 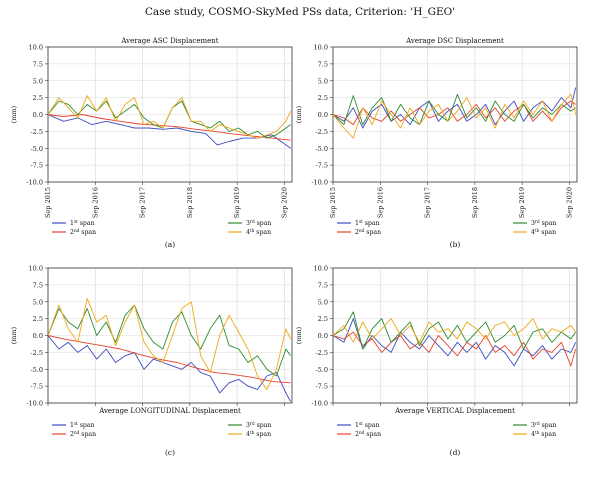 I want to click on x-tick-label: Sep 2018, so click(x=475, y=202).